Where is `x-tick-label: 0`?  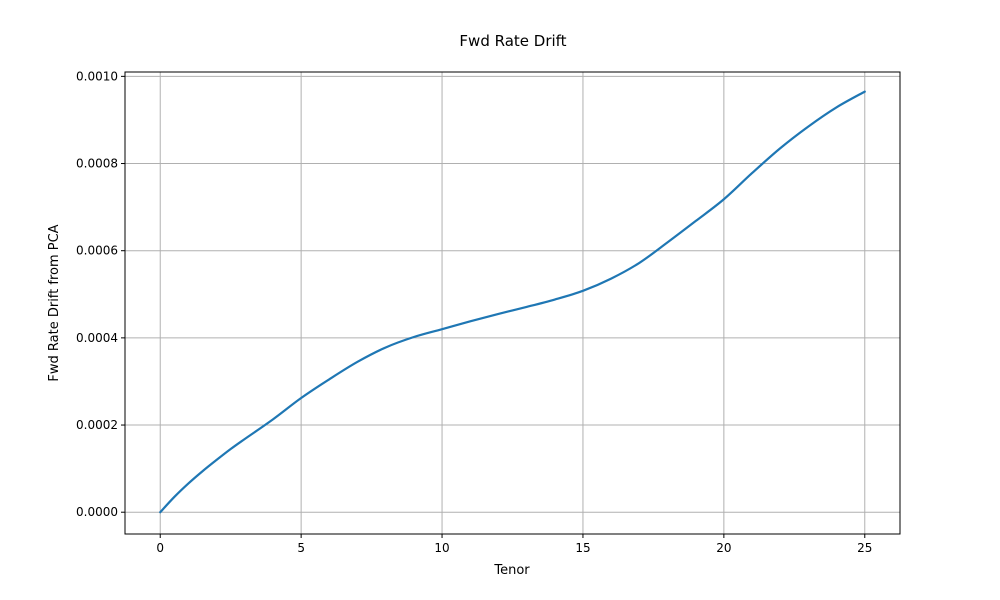
x-tick-label: 0 is located at coordinates (160, 548).